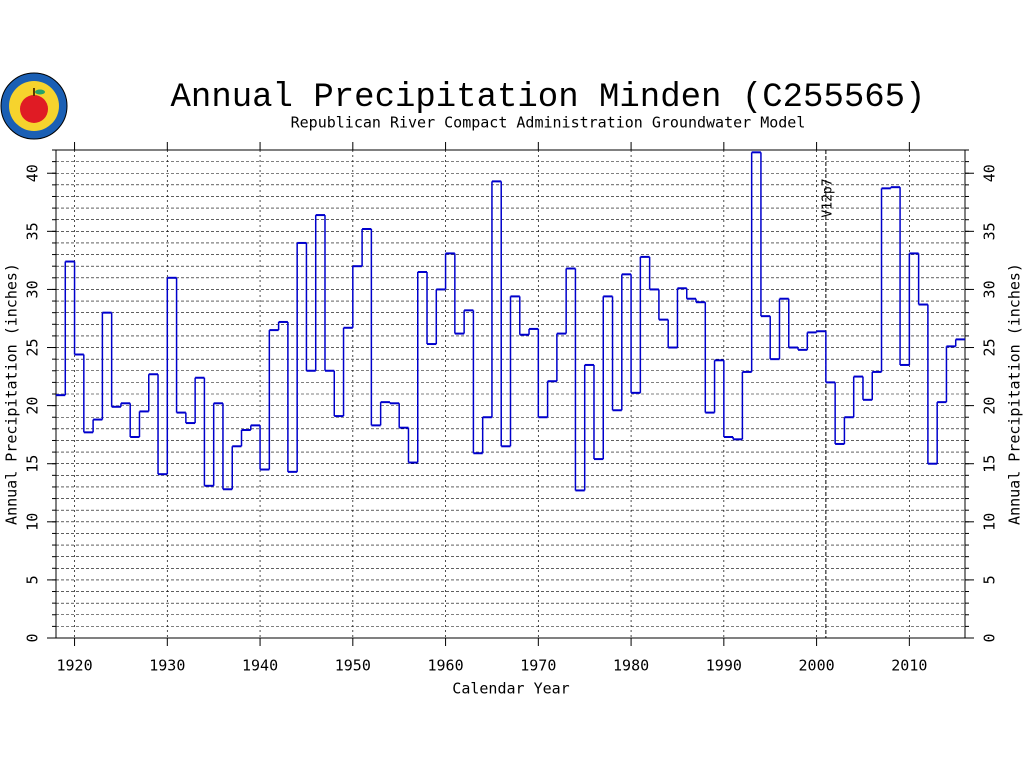 Image resolution: width=1024 pixels, height=768 pixels. What do you see at coordinates (167, 666) in the screenshot?
I see `x-tick-label: 1930` at bounding box center [167, 666].